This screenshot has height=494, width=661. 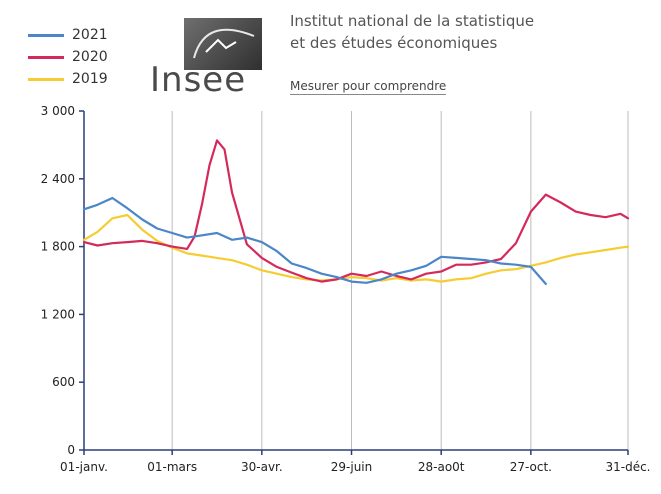 What do you see at coordinates (223, 44) in the screenshot?
I see `insee-logo-emblem-icon` at bounding box center [223, 44].